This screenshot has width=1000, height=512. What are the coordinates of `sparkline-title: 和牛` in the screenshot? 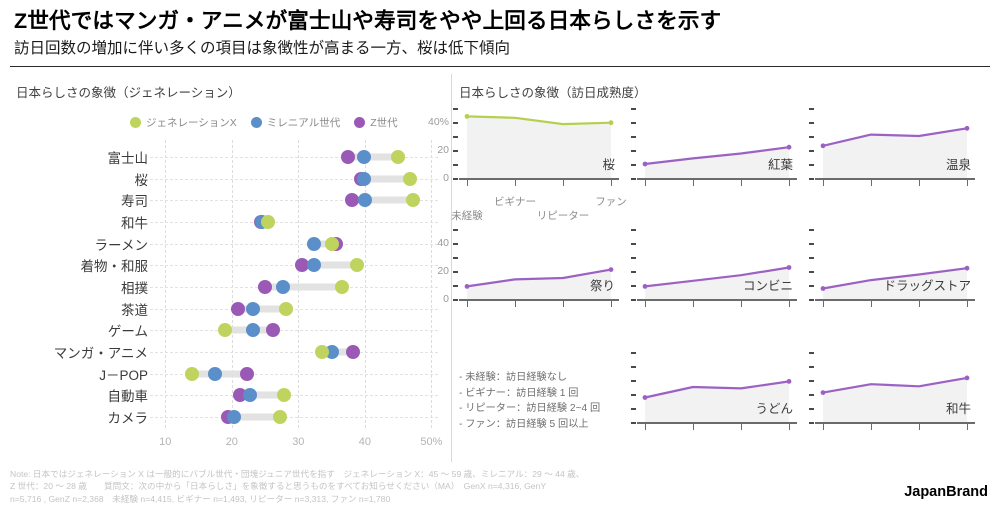 It's located at (958, 409).